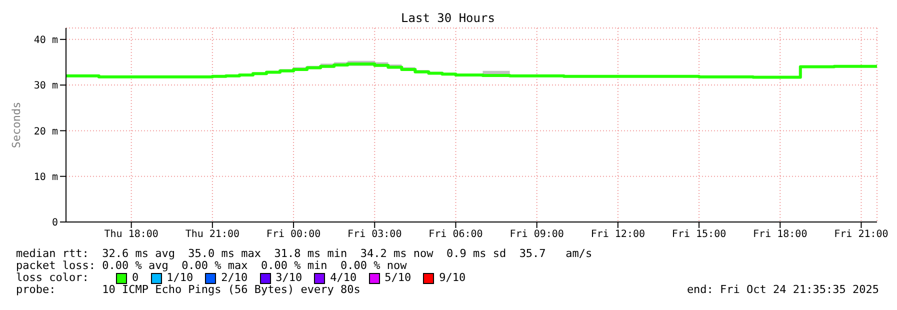  I want to click on x-tick-label: Thu 18:00, so click(131, 234).